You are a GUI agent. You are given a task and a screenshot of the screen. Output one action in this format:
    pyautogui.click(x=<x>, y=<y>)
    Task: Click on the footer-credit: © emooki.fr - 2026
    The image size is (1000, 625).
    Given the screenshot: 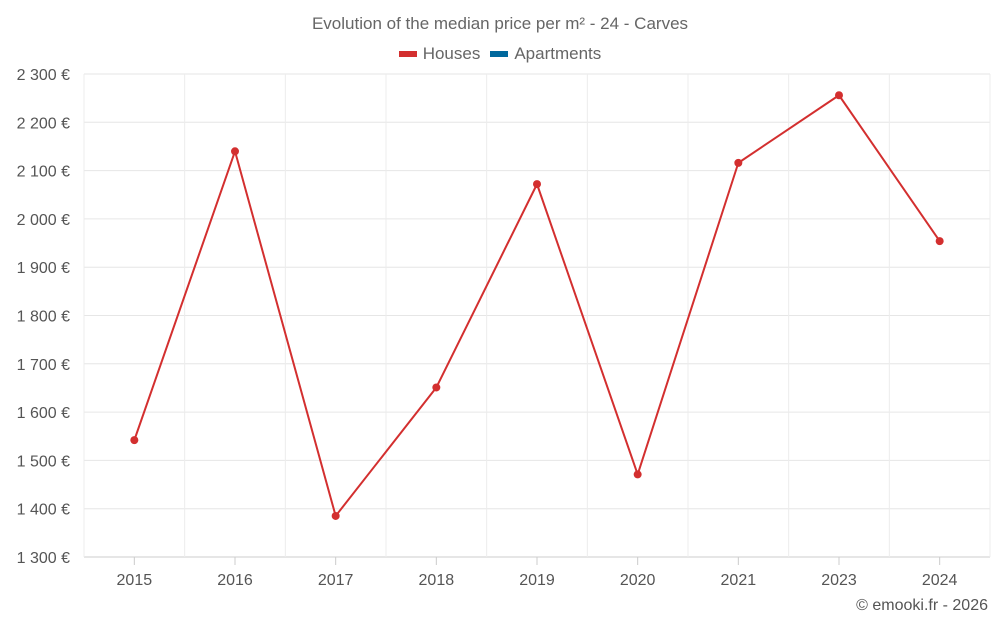 What is the action you would take?
    pyautogui.click(x=922, y=605)
    